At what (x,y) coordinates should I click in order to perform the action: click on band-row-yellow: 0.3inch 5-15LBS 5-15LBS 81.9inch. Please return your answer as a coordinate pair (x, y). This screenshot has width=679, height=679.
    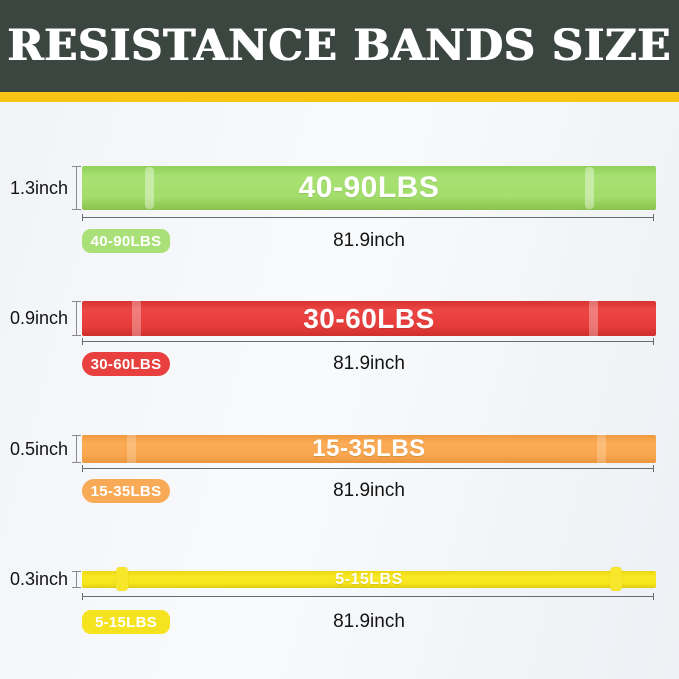
    Looking at the image, I should click on (333, 600).